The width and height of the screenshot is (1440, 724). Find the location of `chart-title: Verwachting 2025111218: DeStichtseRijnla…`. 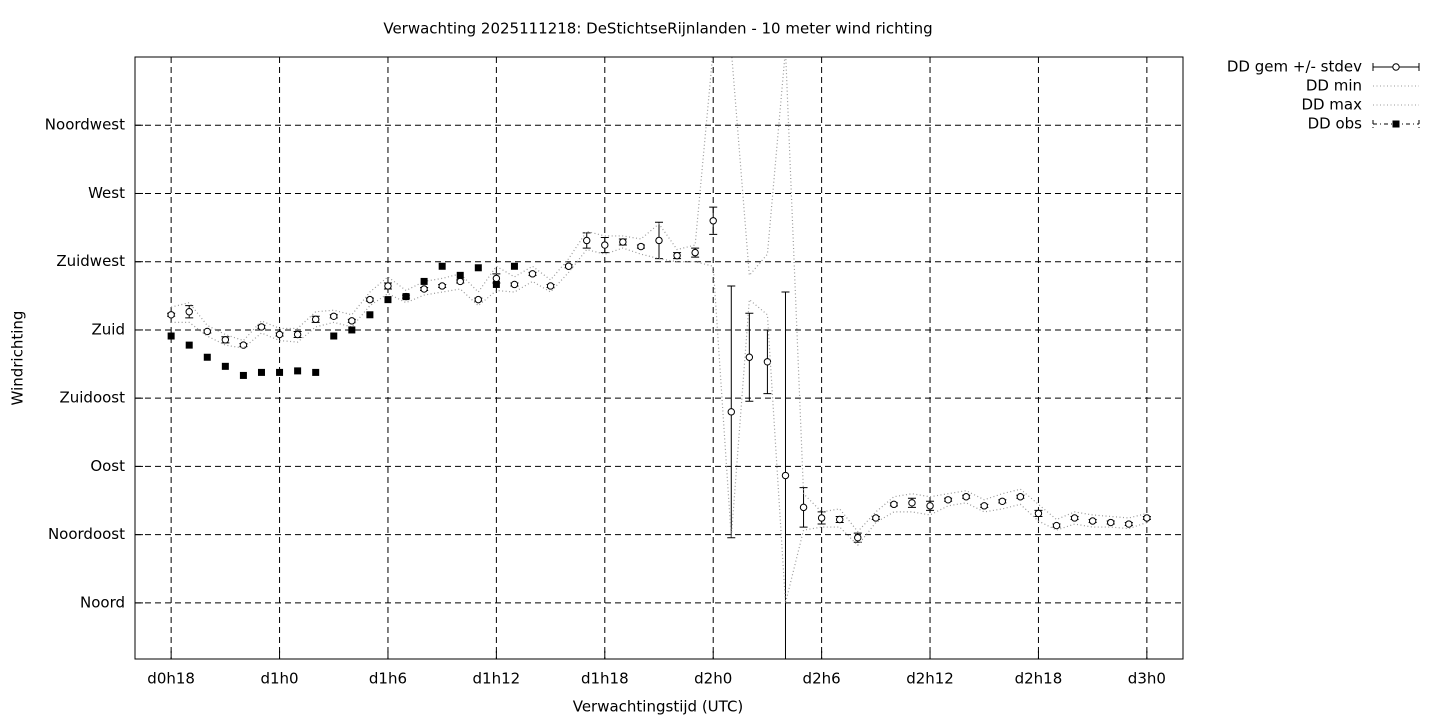

chart-title: Verwachting 2025111218: DeStichtseRijnla… is located at coordinates (657, 29).